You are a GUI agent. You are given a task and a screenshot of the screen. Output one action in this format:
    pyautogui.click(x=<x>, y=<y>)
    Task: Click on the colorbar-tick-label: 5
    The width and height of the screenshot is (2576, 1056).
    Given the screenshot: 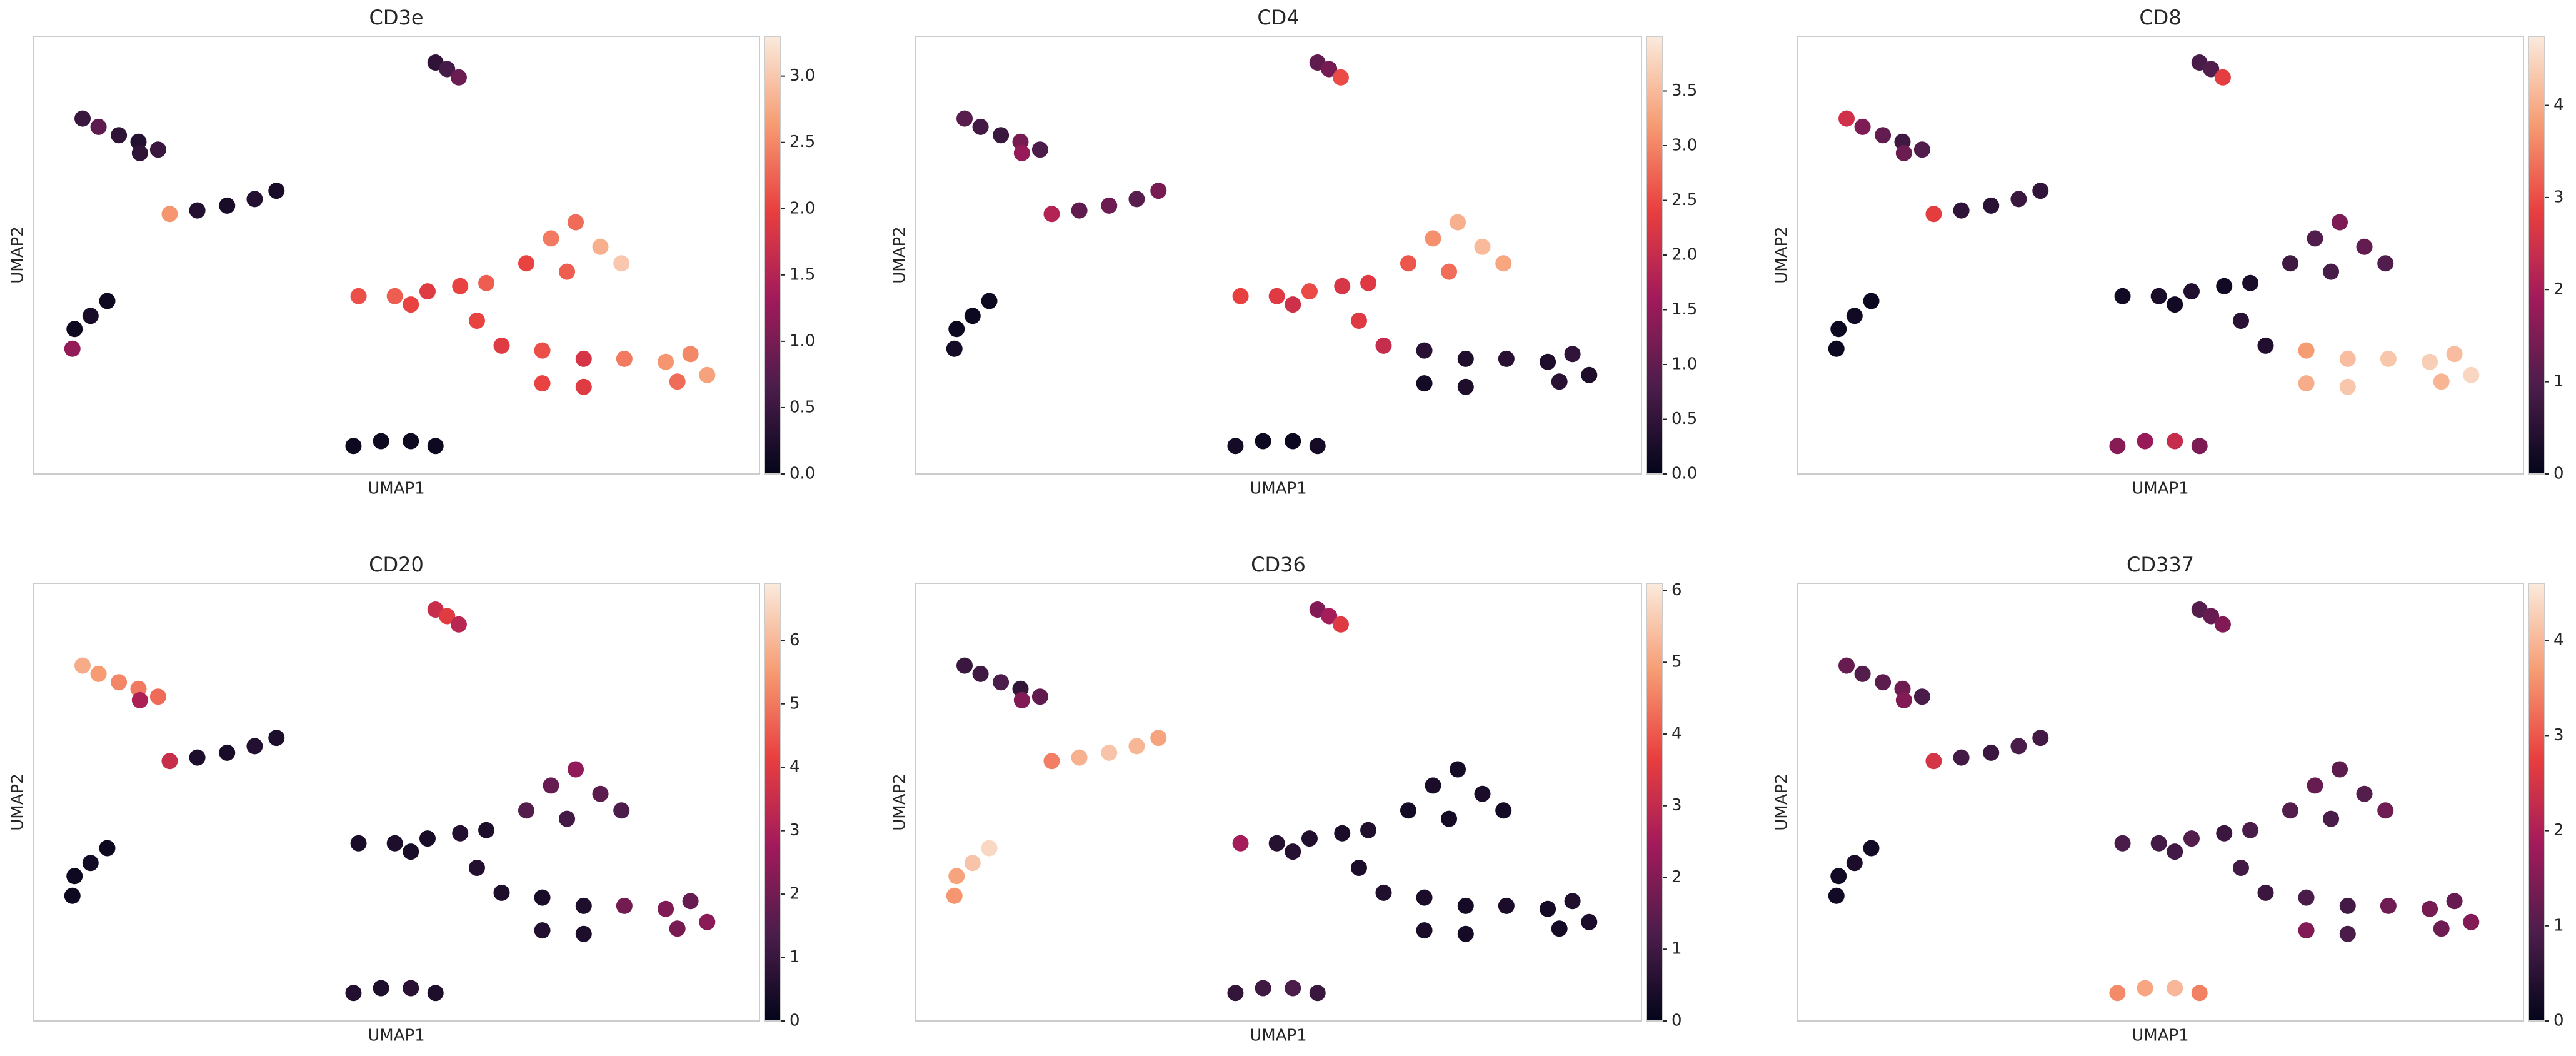 What is the action you would take?
    pyautogui.click(x=1676, y=662)
    